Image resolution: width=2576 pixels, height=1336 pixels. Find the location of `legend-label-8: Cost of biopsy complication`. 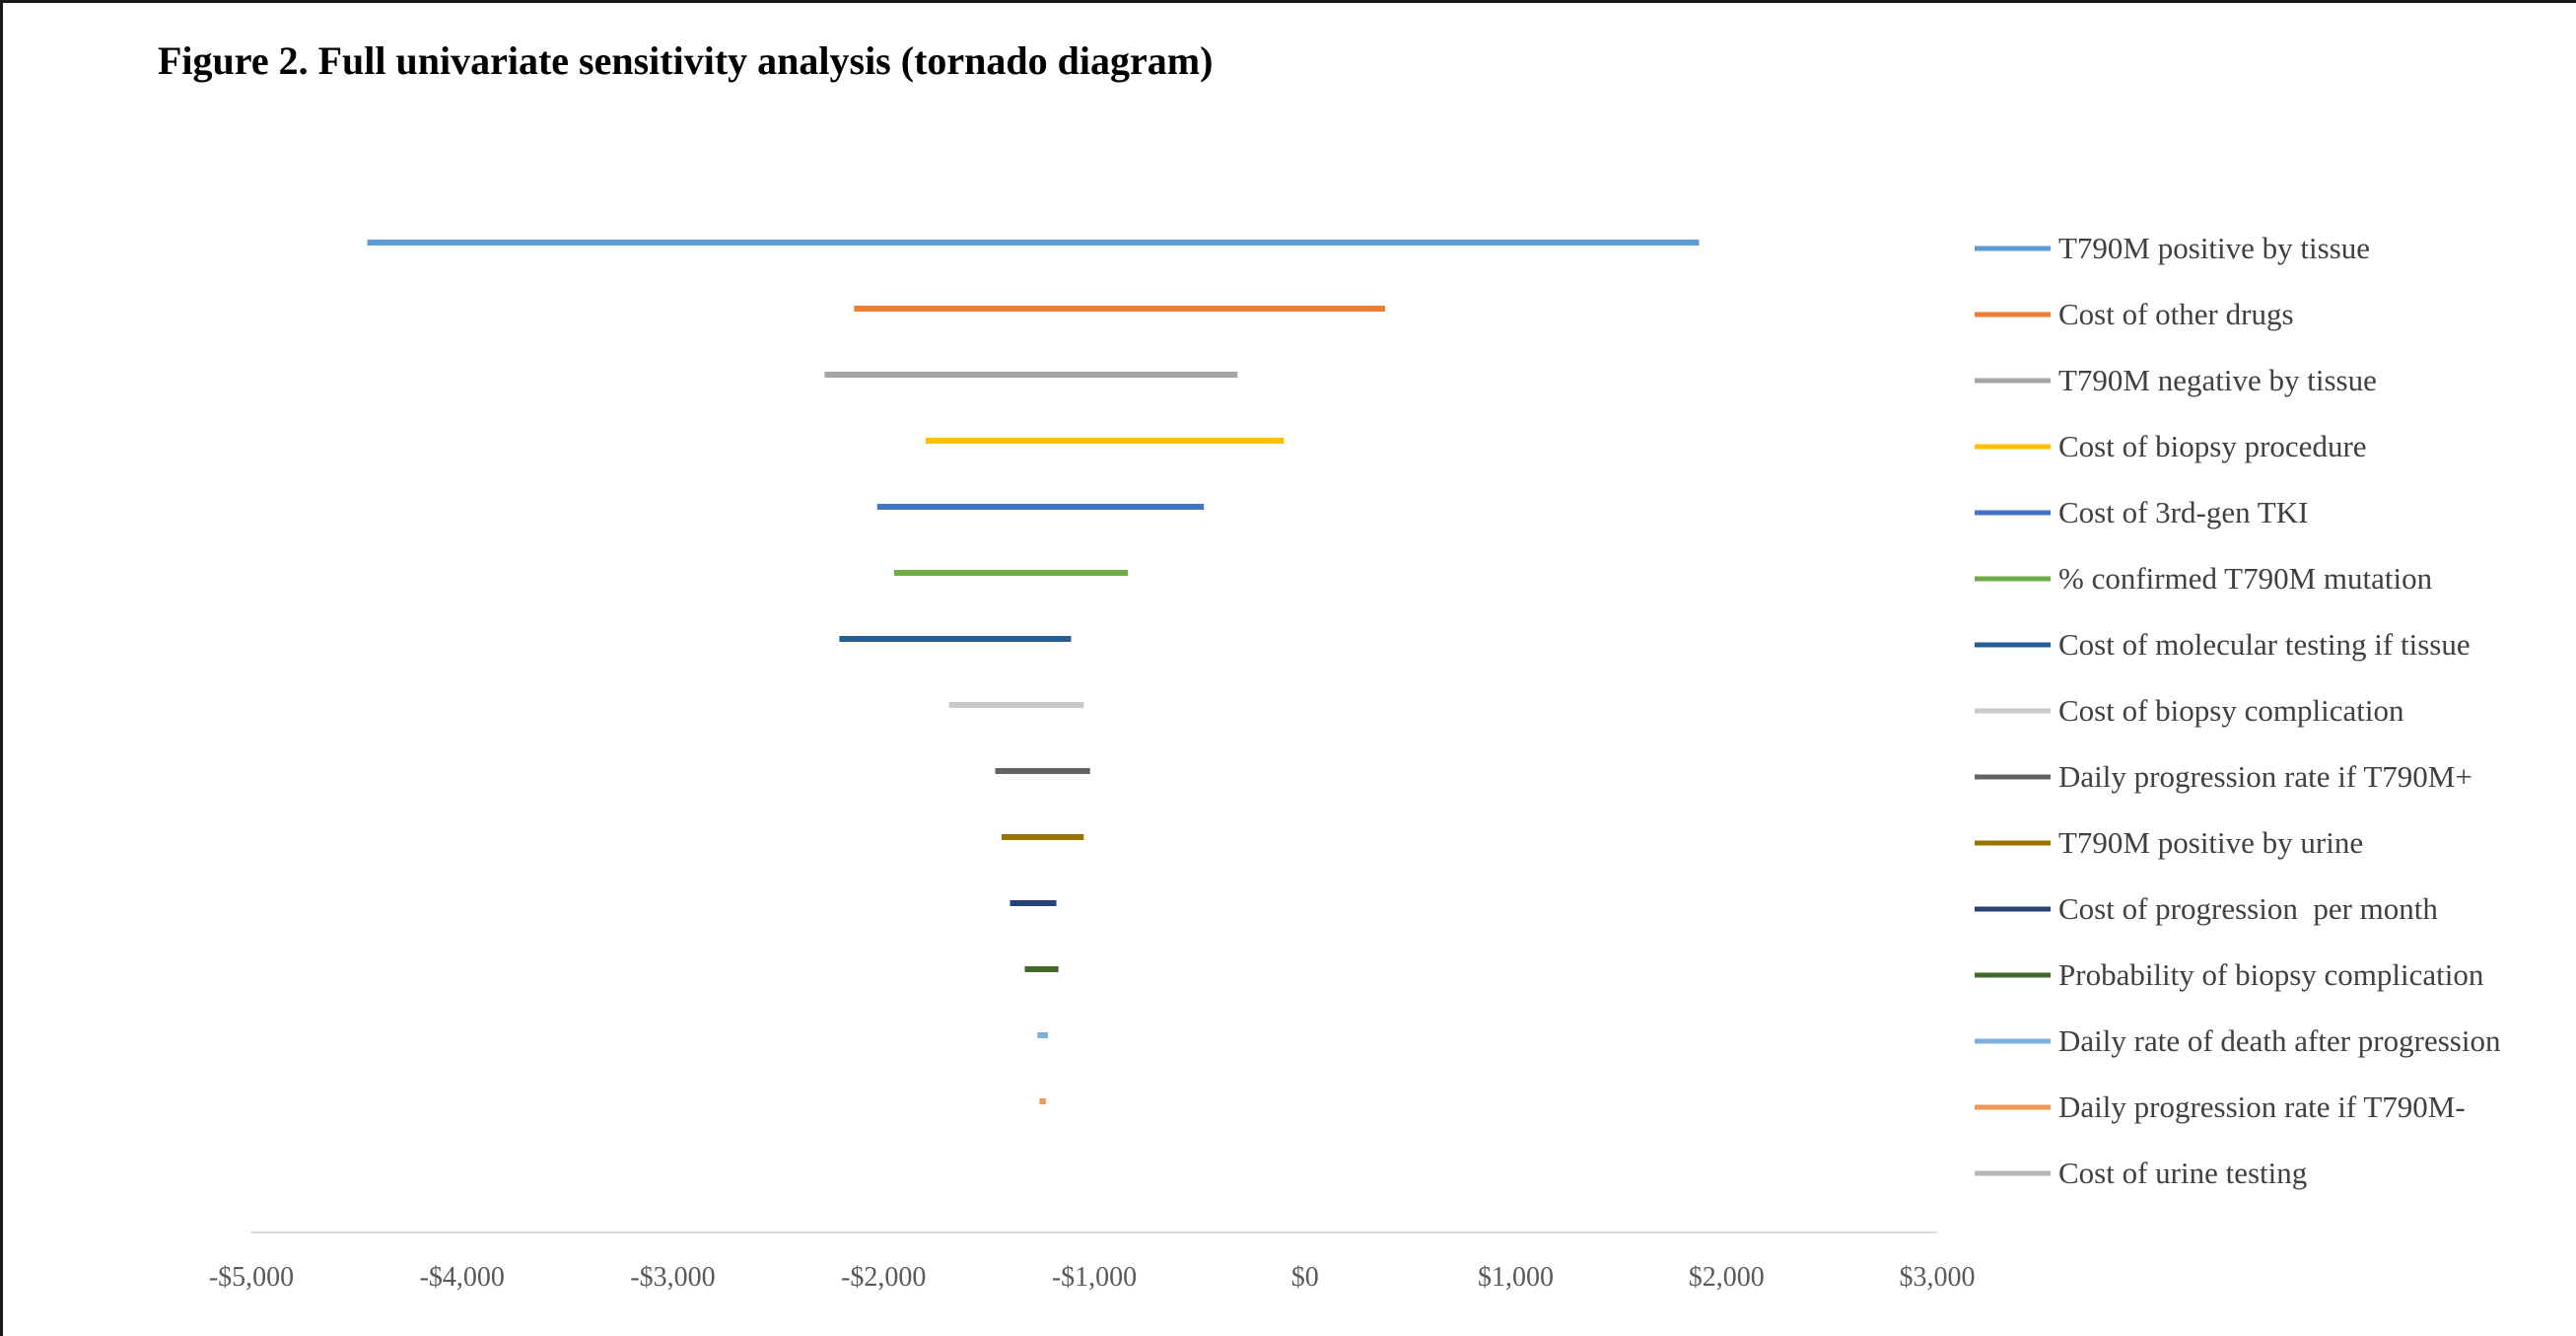

legend-label-8: Cost of biopsy complication is located at coordinates (2231, 710).